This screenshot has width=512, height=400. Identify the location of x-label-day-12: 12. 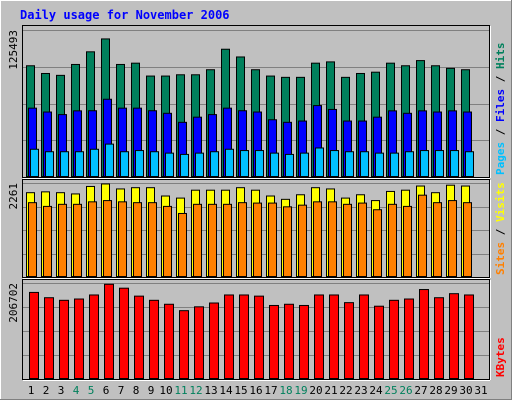
(195, 390).